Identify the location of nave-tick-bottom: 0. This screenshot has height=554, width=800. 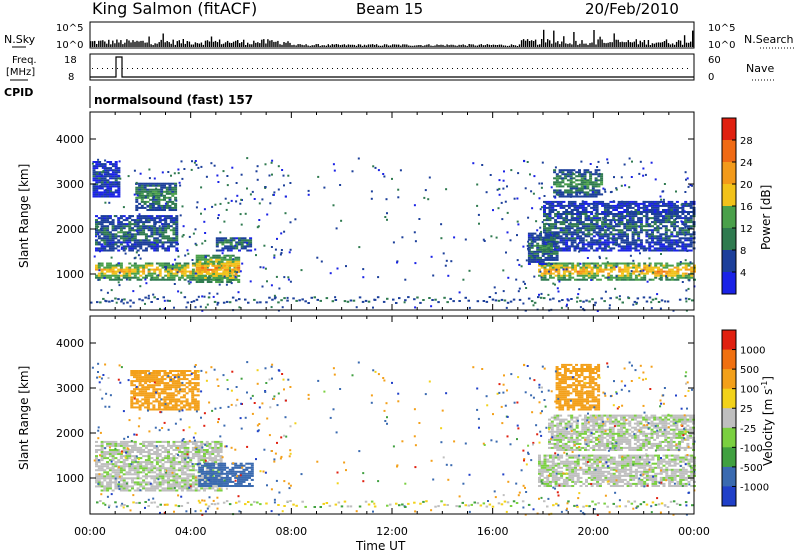
(711, 77).